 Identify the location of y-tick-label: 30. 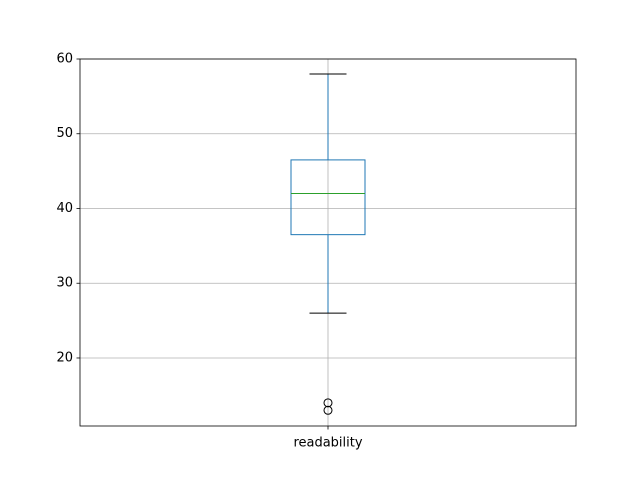
(64, 283).